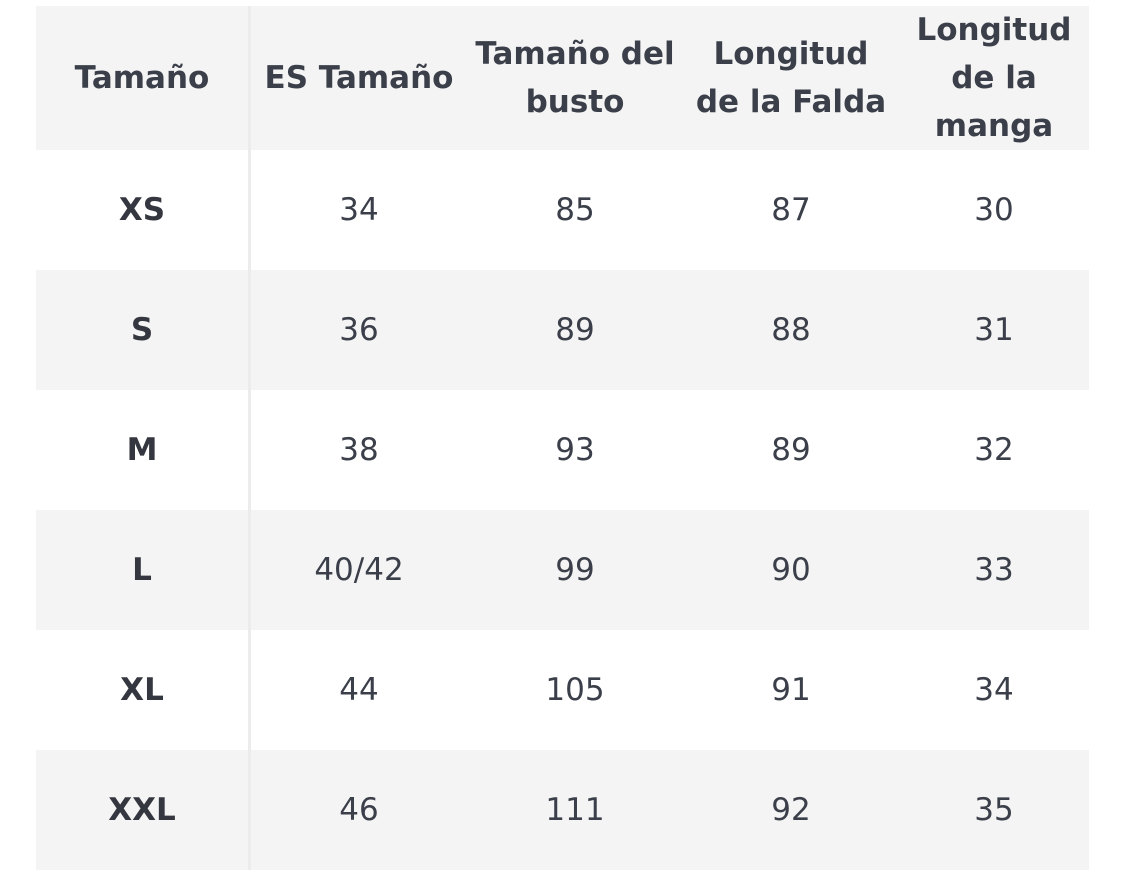  I want to click on size-cell: XS, so click(143, 210).